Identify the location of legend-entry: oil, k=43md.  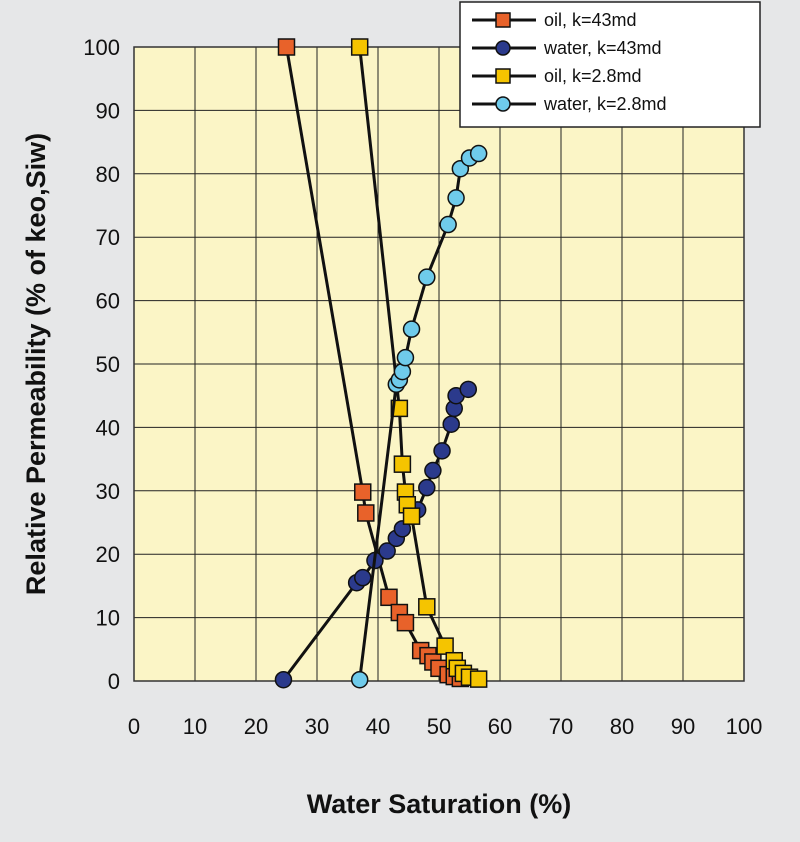
(554, 20).